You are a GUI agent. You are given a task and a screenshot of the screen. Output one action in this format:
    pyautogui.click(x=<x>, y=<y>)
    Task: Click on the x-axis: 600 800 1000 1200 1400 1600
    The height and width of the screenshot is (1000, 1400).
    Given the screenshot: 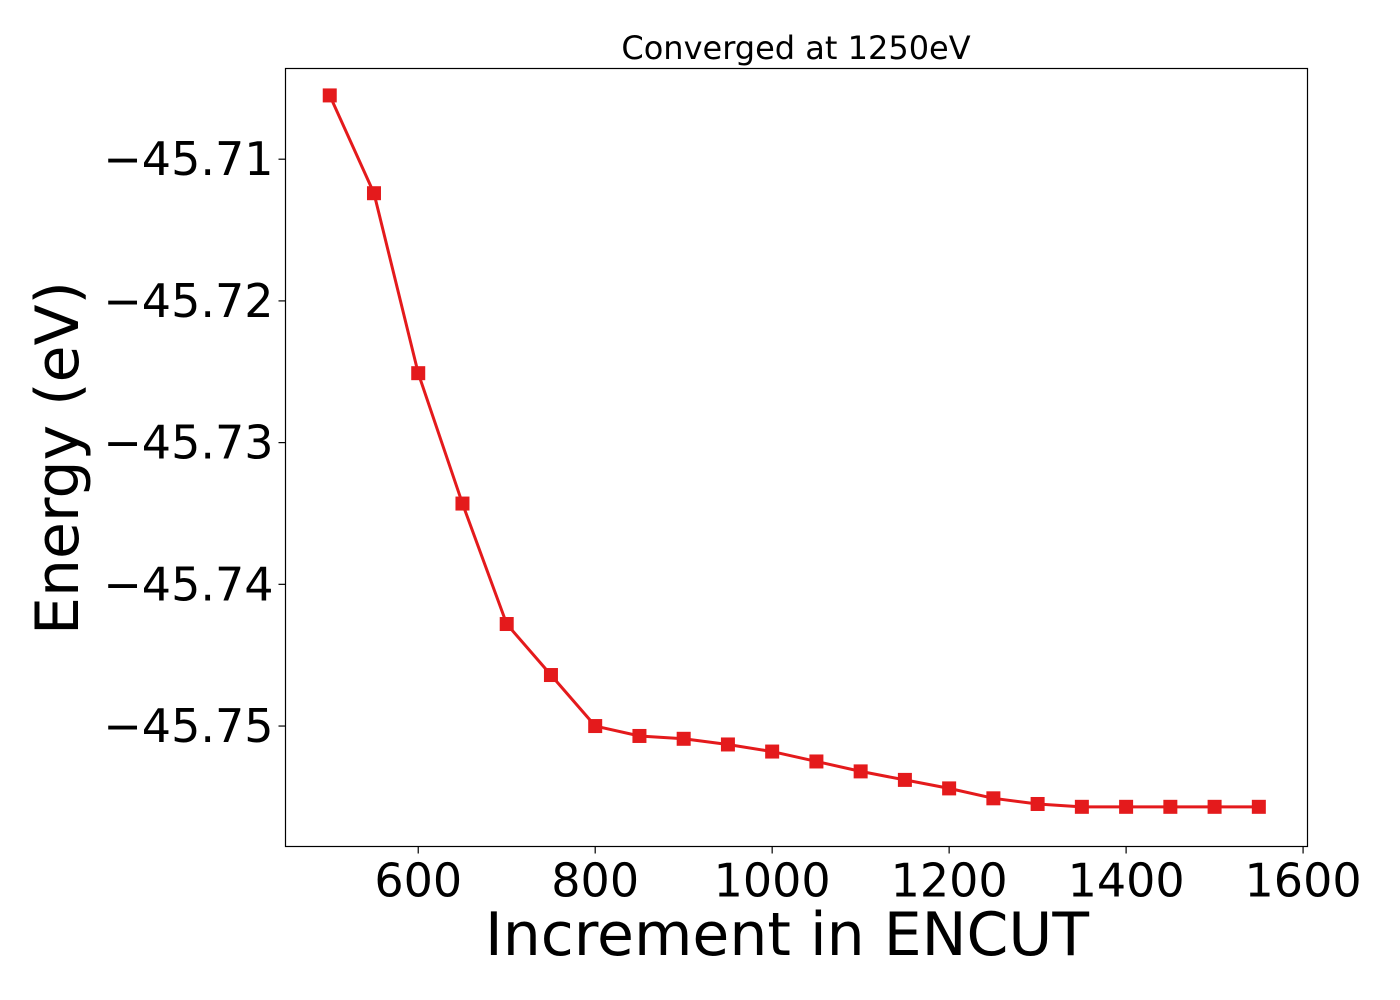 What is the action you would take?
    pyautogui.click(x=868, y=877)
    